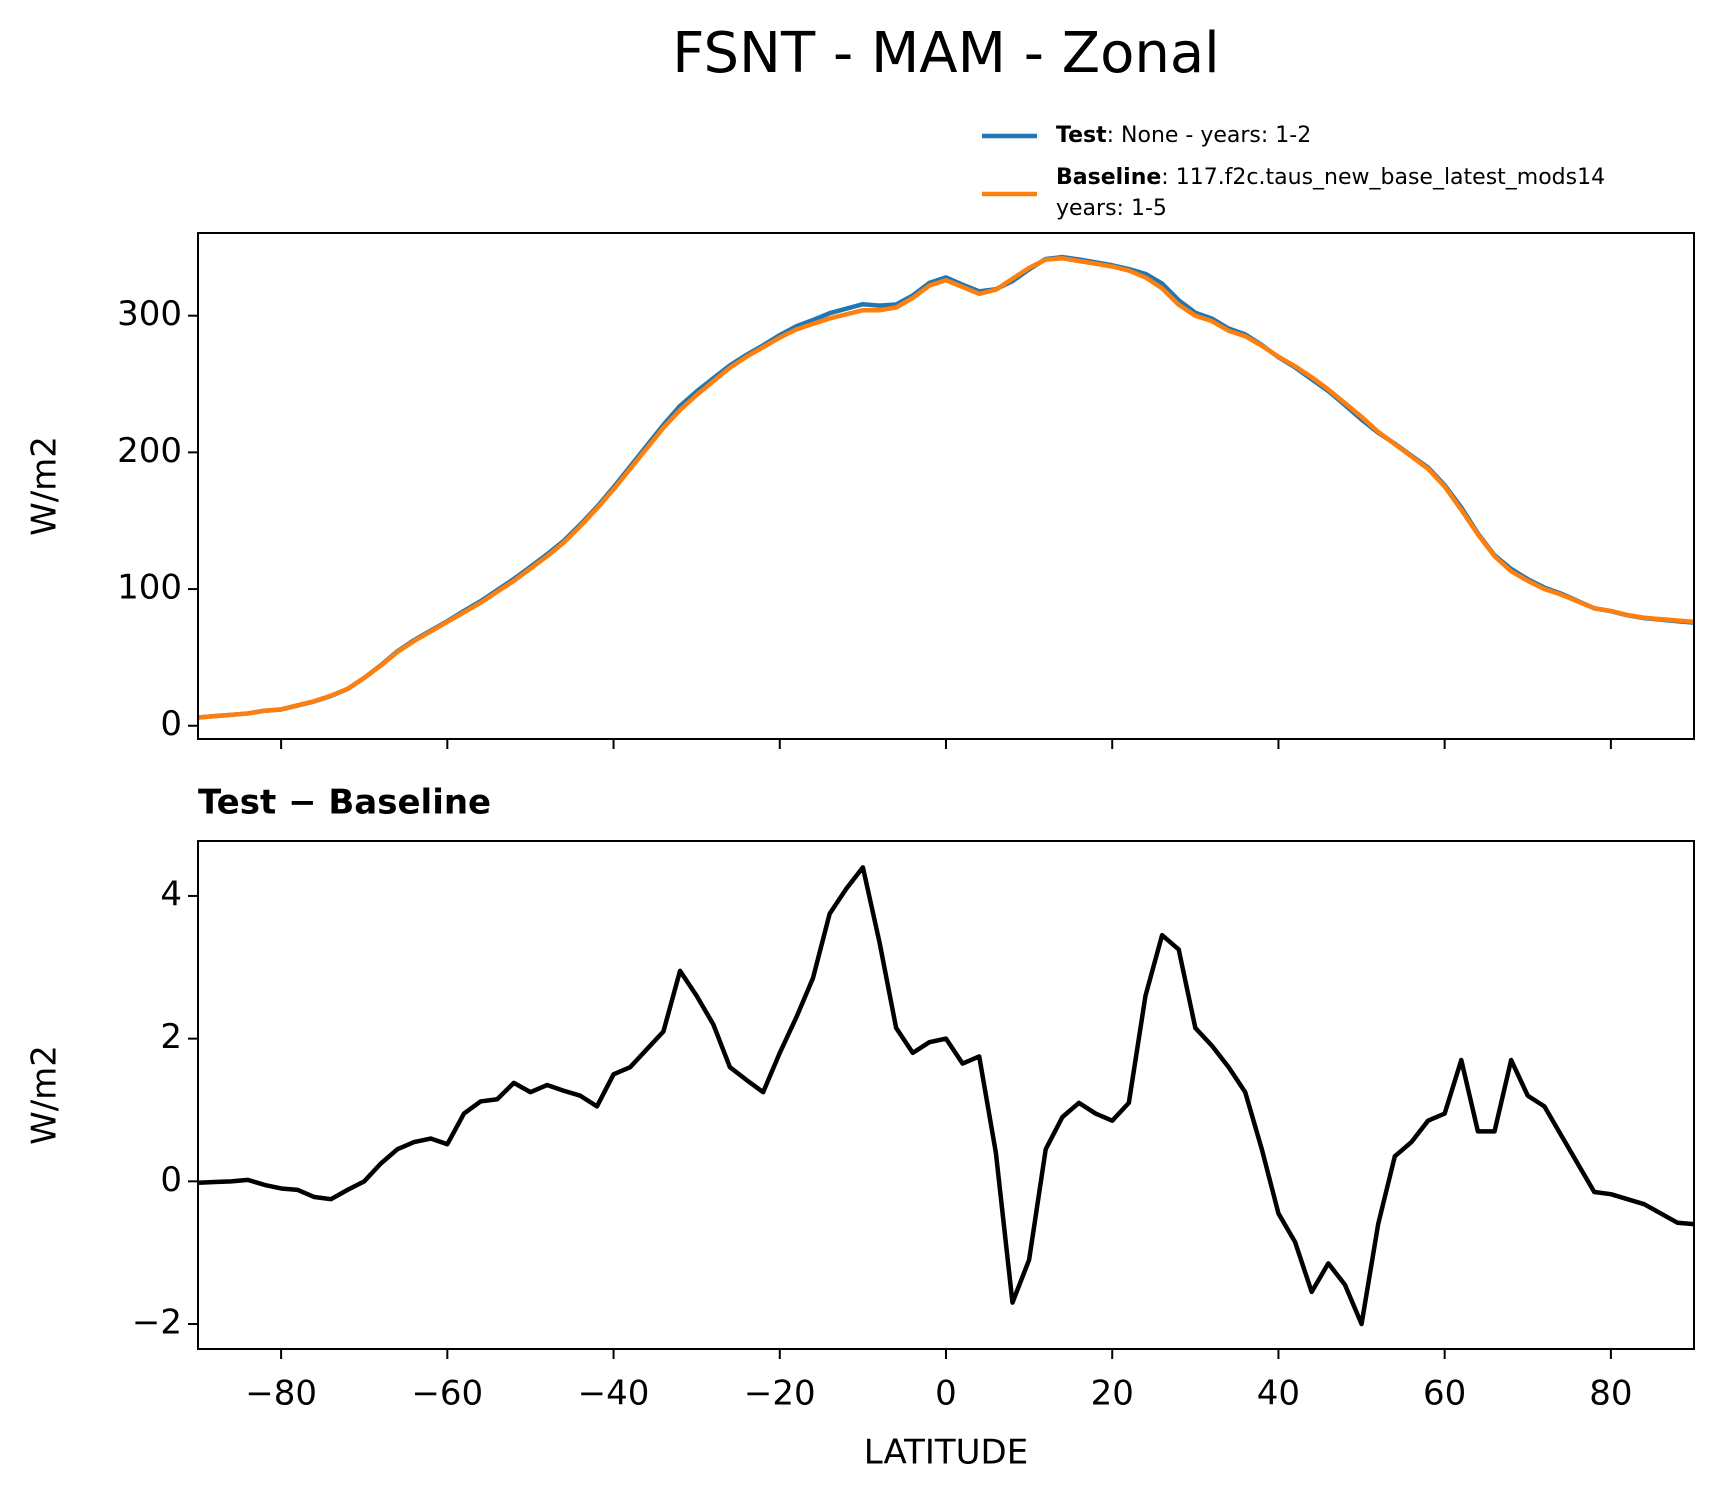  Describe the element at coordinates (1081, 135) in the screenshot. I see `legend-name: Test` at that location.